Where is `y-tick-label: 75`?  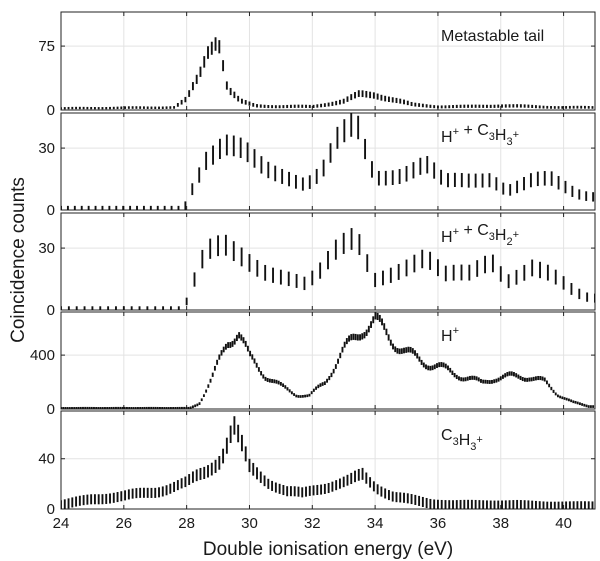
y-tick-label: 75 is located at coordinates (46, 46).